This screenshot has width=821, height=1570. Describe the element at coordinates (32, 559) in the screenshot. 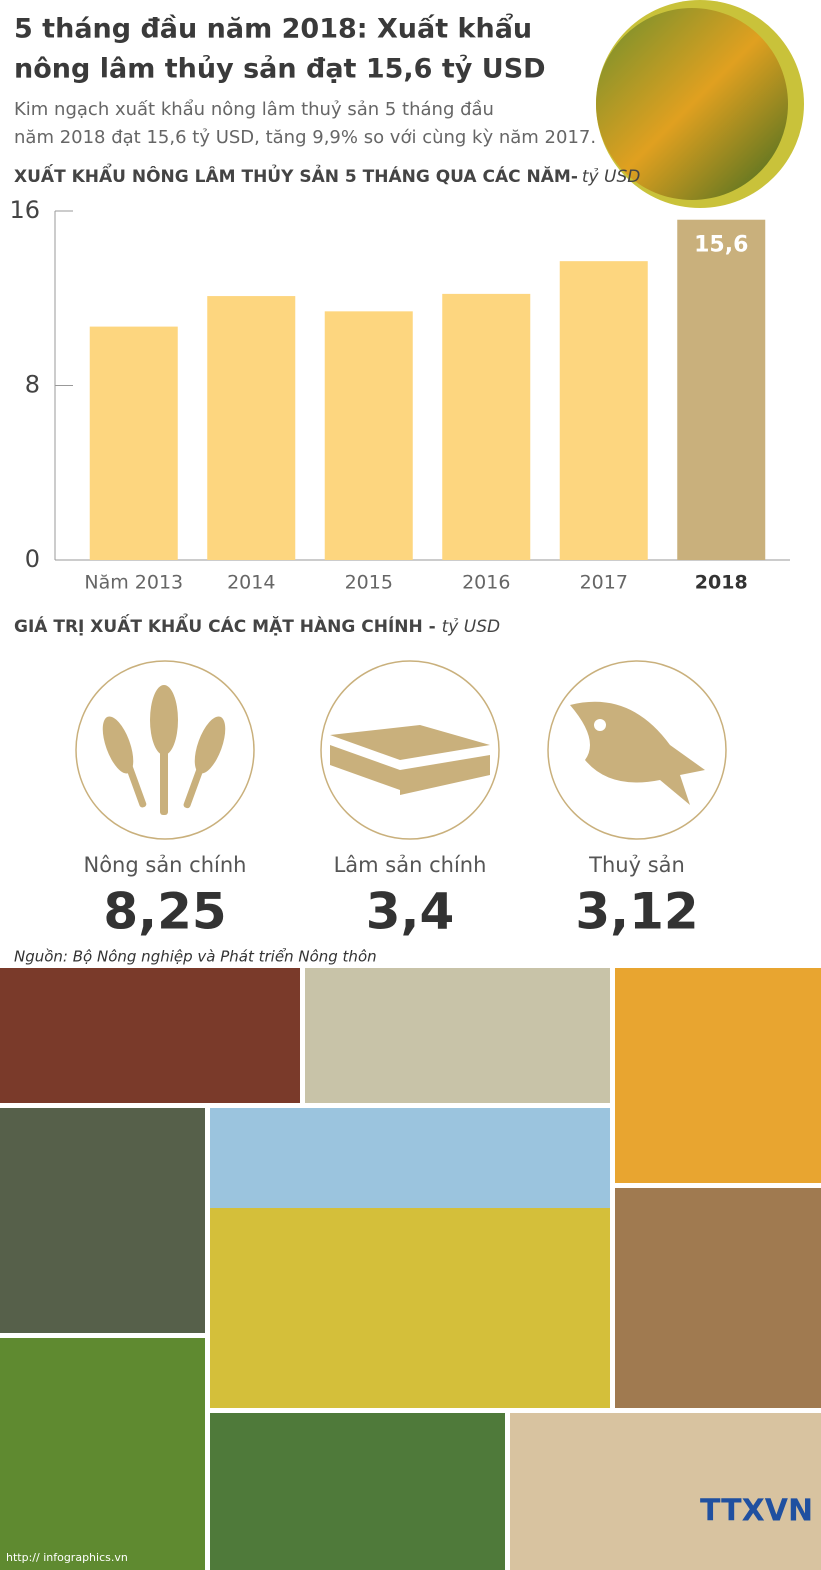

I see `y-tick-label: 0` at that location.